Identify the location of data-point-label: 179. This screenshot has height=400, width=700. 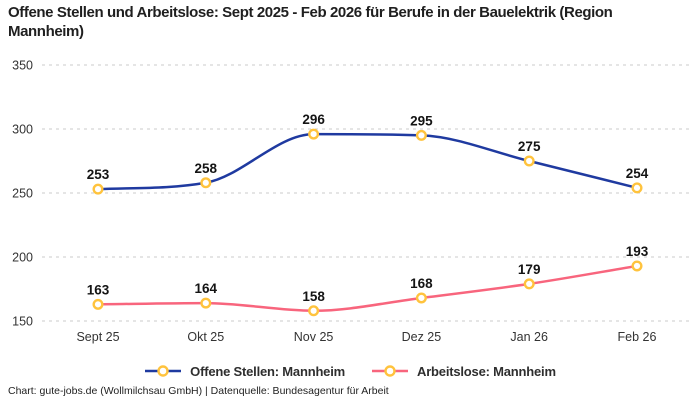
(529, 269).